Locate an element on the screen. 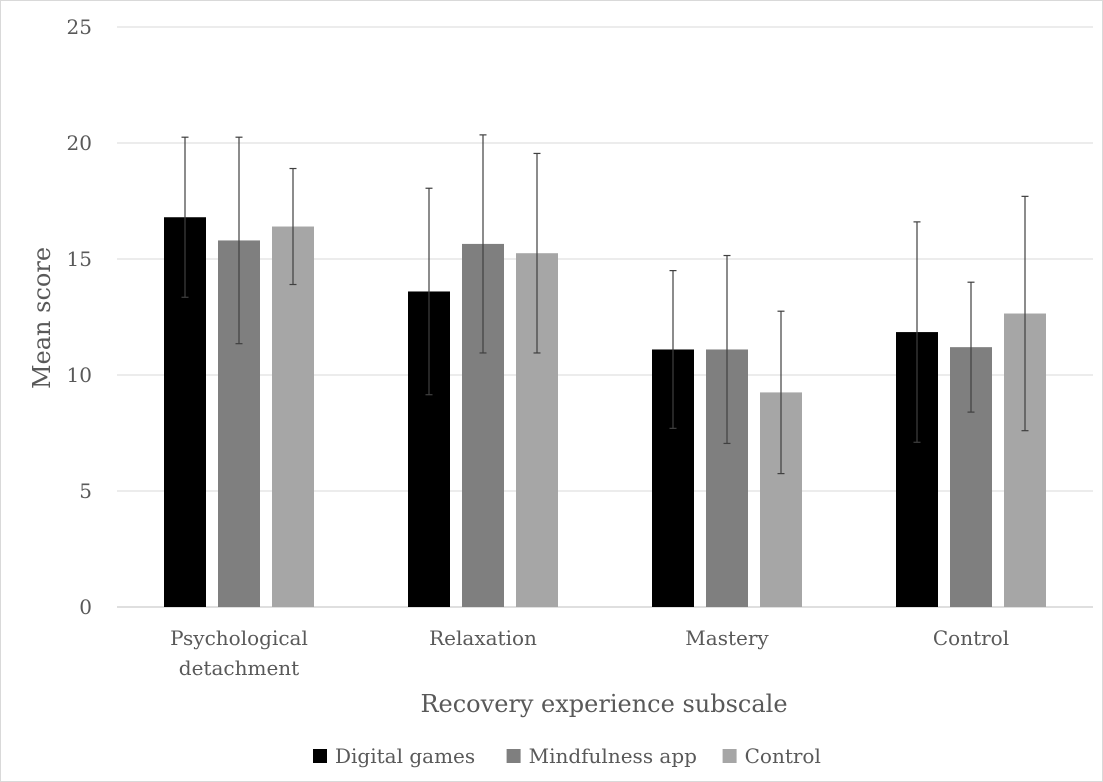 This screenshot has width=1103, height=782. y-tick-label: 15 is located at coordinates (79, 259).